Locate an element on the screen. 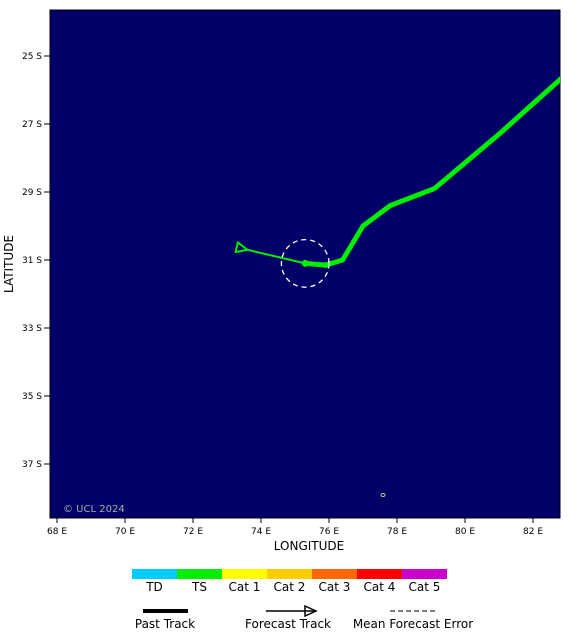 The image size is (580, 643). y-axis-label: LATITUDE is located at coordinates (9, 264).